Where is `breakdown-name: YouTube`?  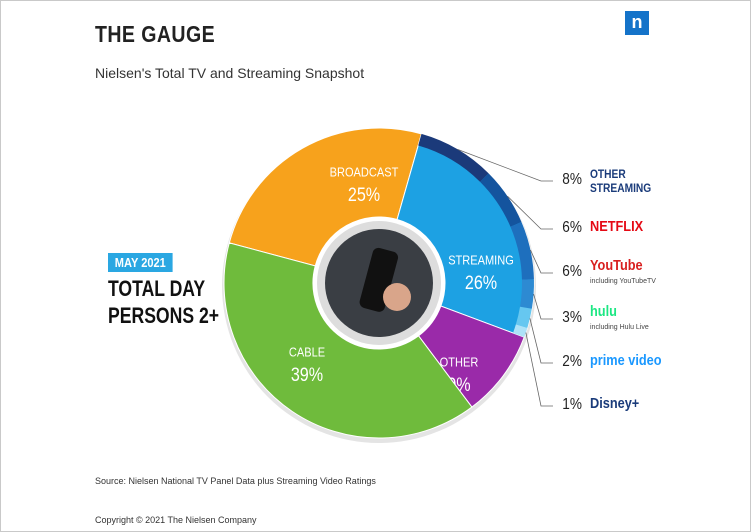
breakdown-name: YouTube is located at coordinates (616, 265).